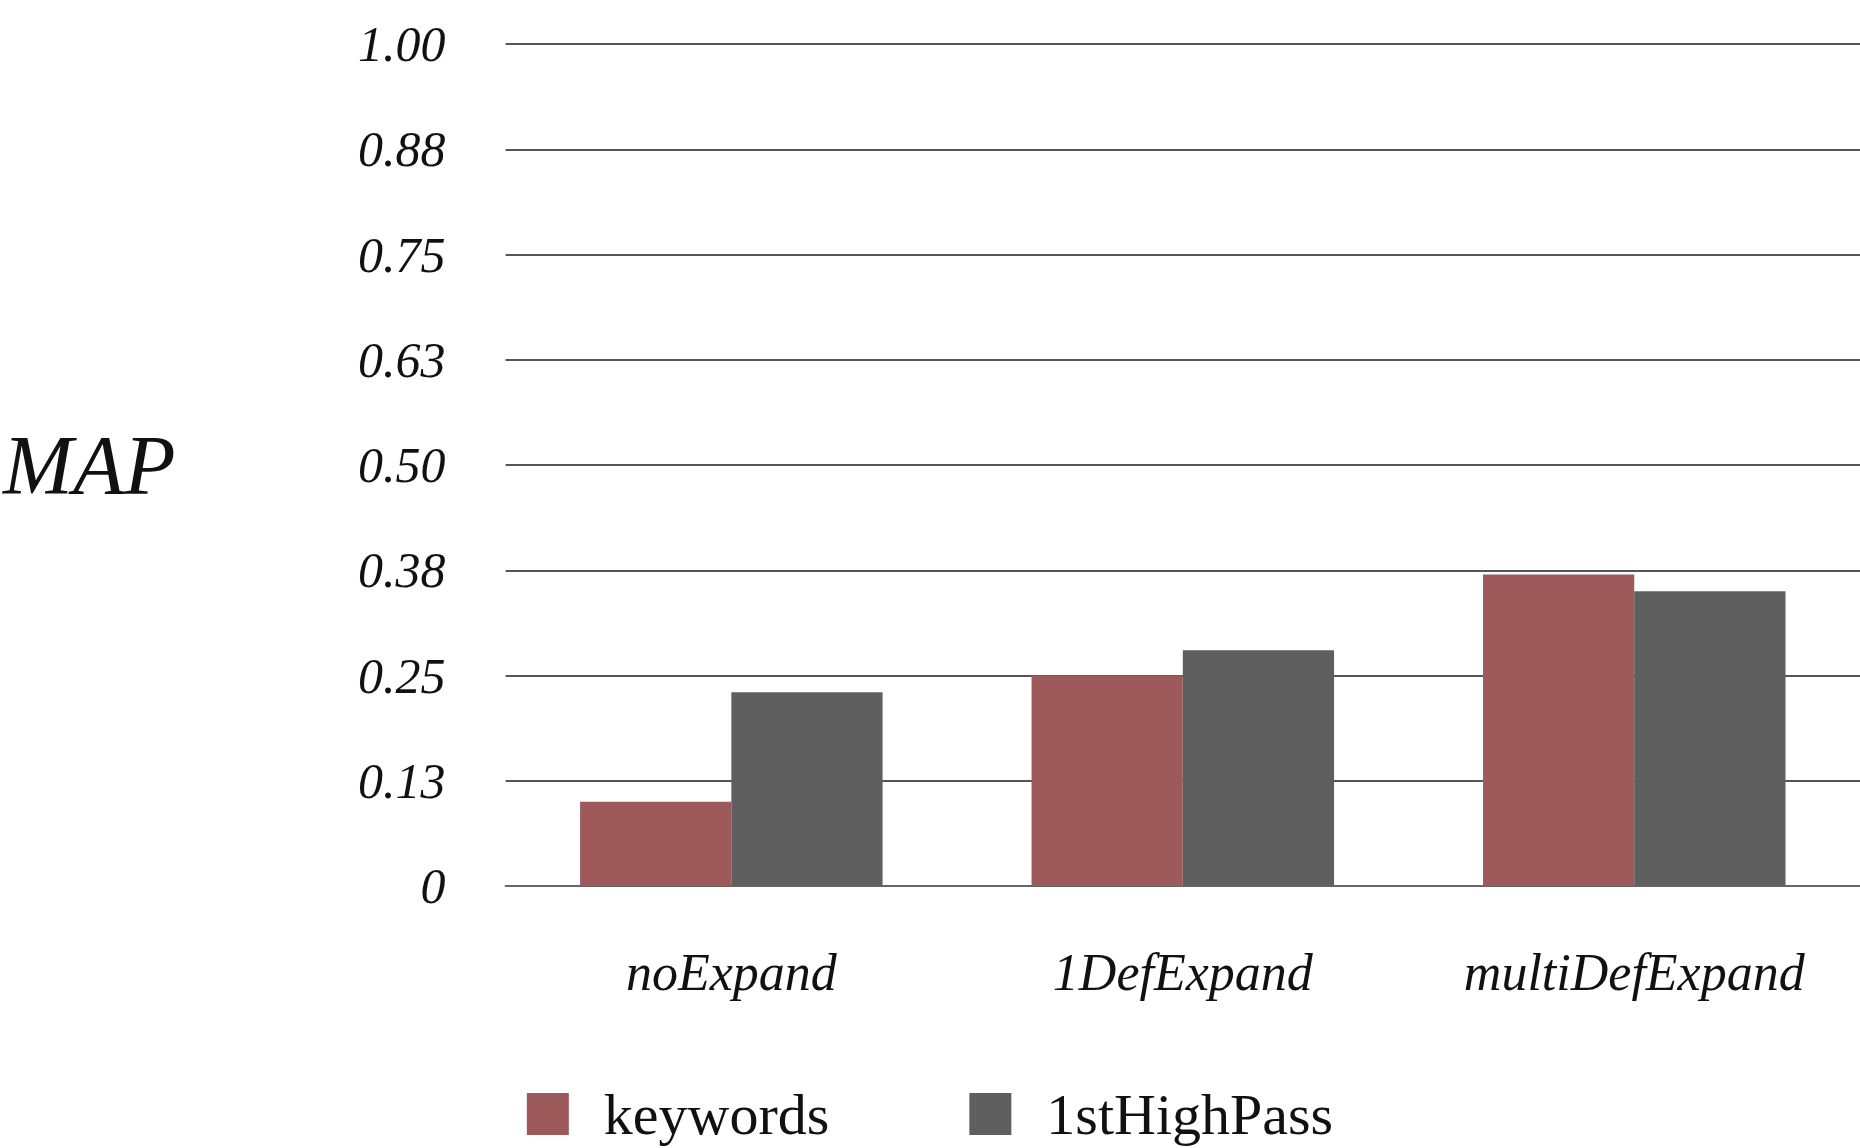 The image size is (1860, 1148). I want to click on y-axis-title: MAP, so click(89, 465).